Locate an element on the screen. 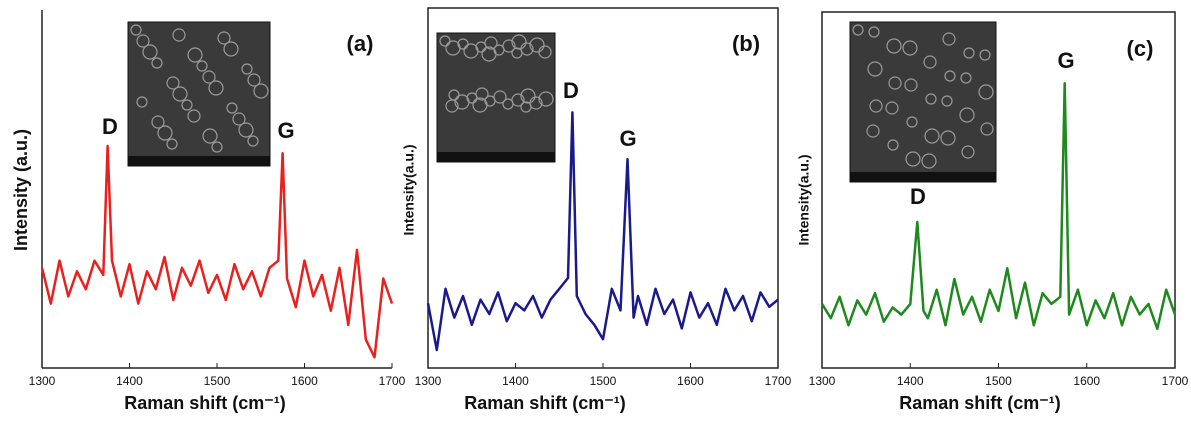 This screenshot has height=421, width=1191. panel-label: (a) is located at coordinates (360, 43).